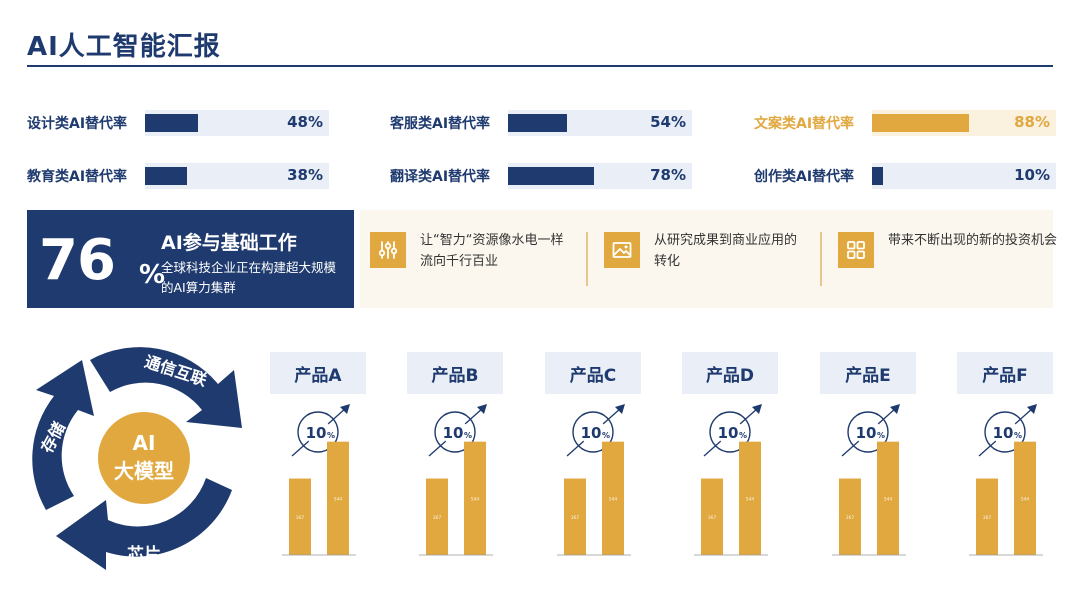  Describe the element at coordinates (868, 373) in the screenshot. I see `product-name: 产品E` at that location.